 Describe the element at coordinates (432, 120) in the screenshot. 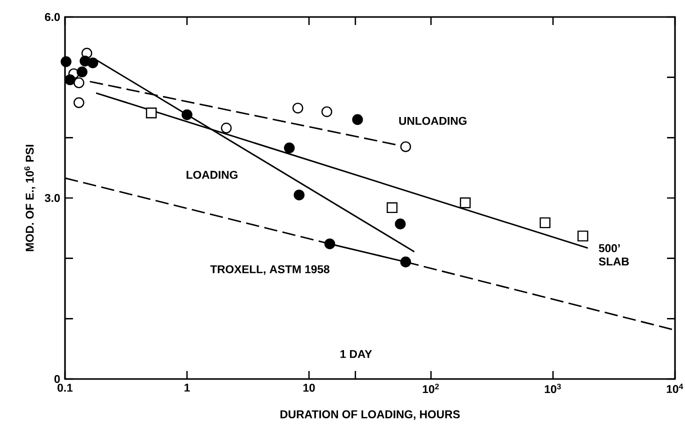

I see `annotation: UNLOADING` at that location.